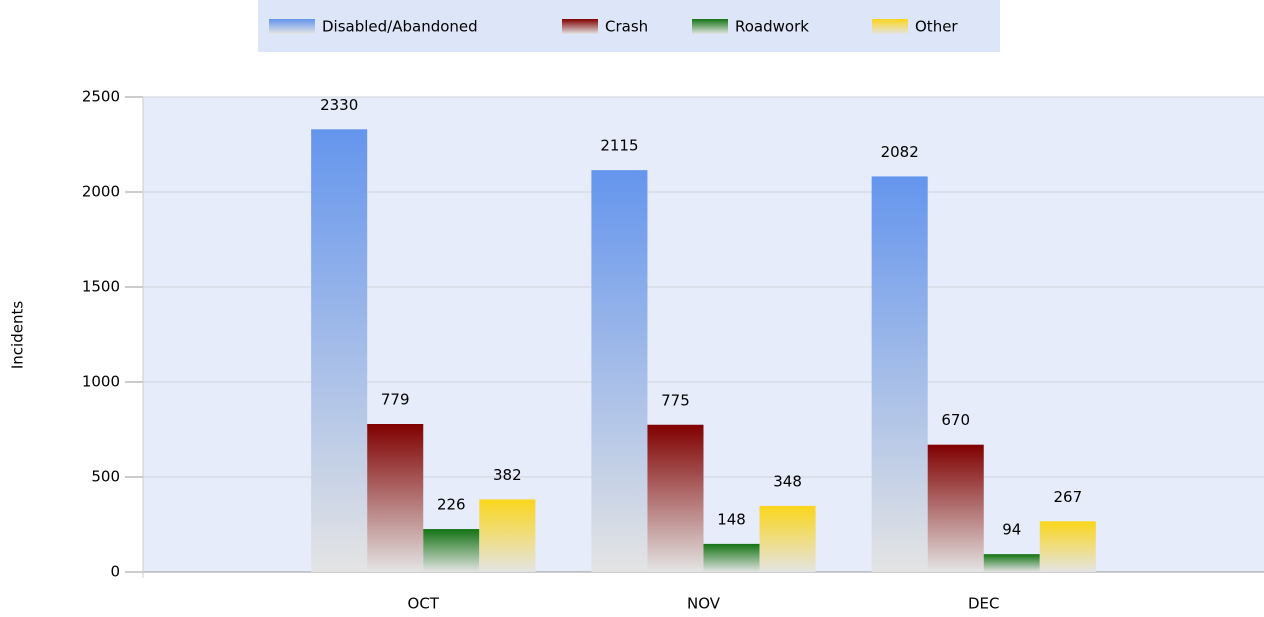  Describe the element at coordinates (704, 604) in the screenshot. I see `x-tick-label: NOV` at that location.